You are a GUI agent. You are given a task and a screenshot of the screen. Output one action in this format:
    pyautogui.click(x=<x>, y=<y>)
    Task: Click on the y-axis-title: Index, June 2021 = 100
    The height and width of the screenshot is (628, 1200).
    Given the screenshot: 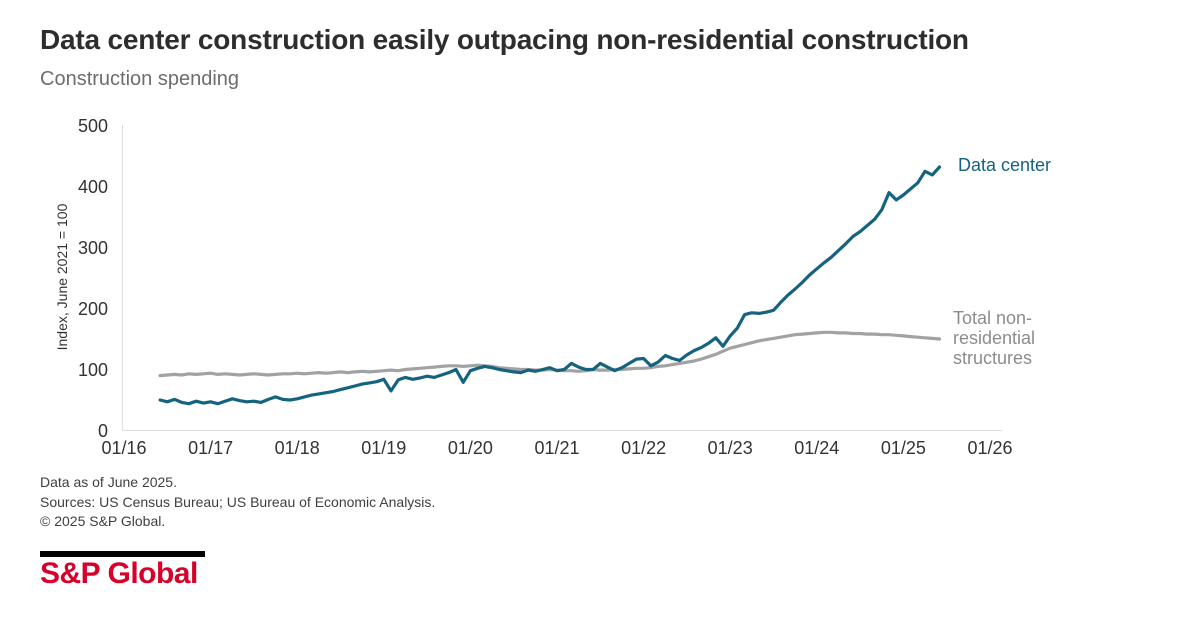 What is the action you would take?
    pyautogui.click(x=62, y=277)
    